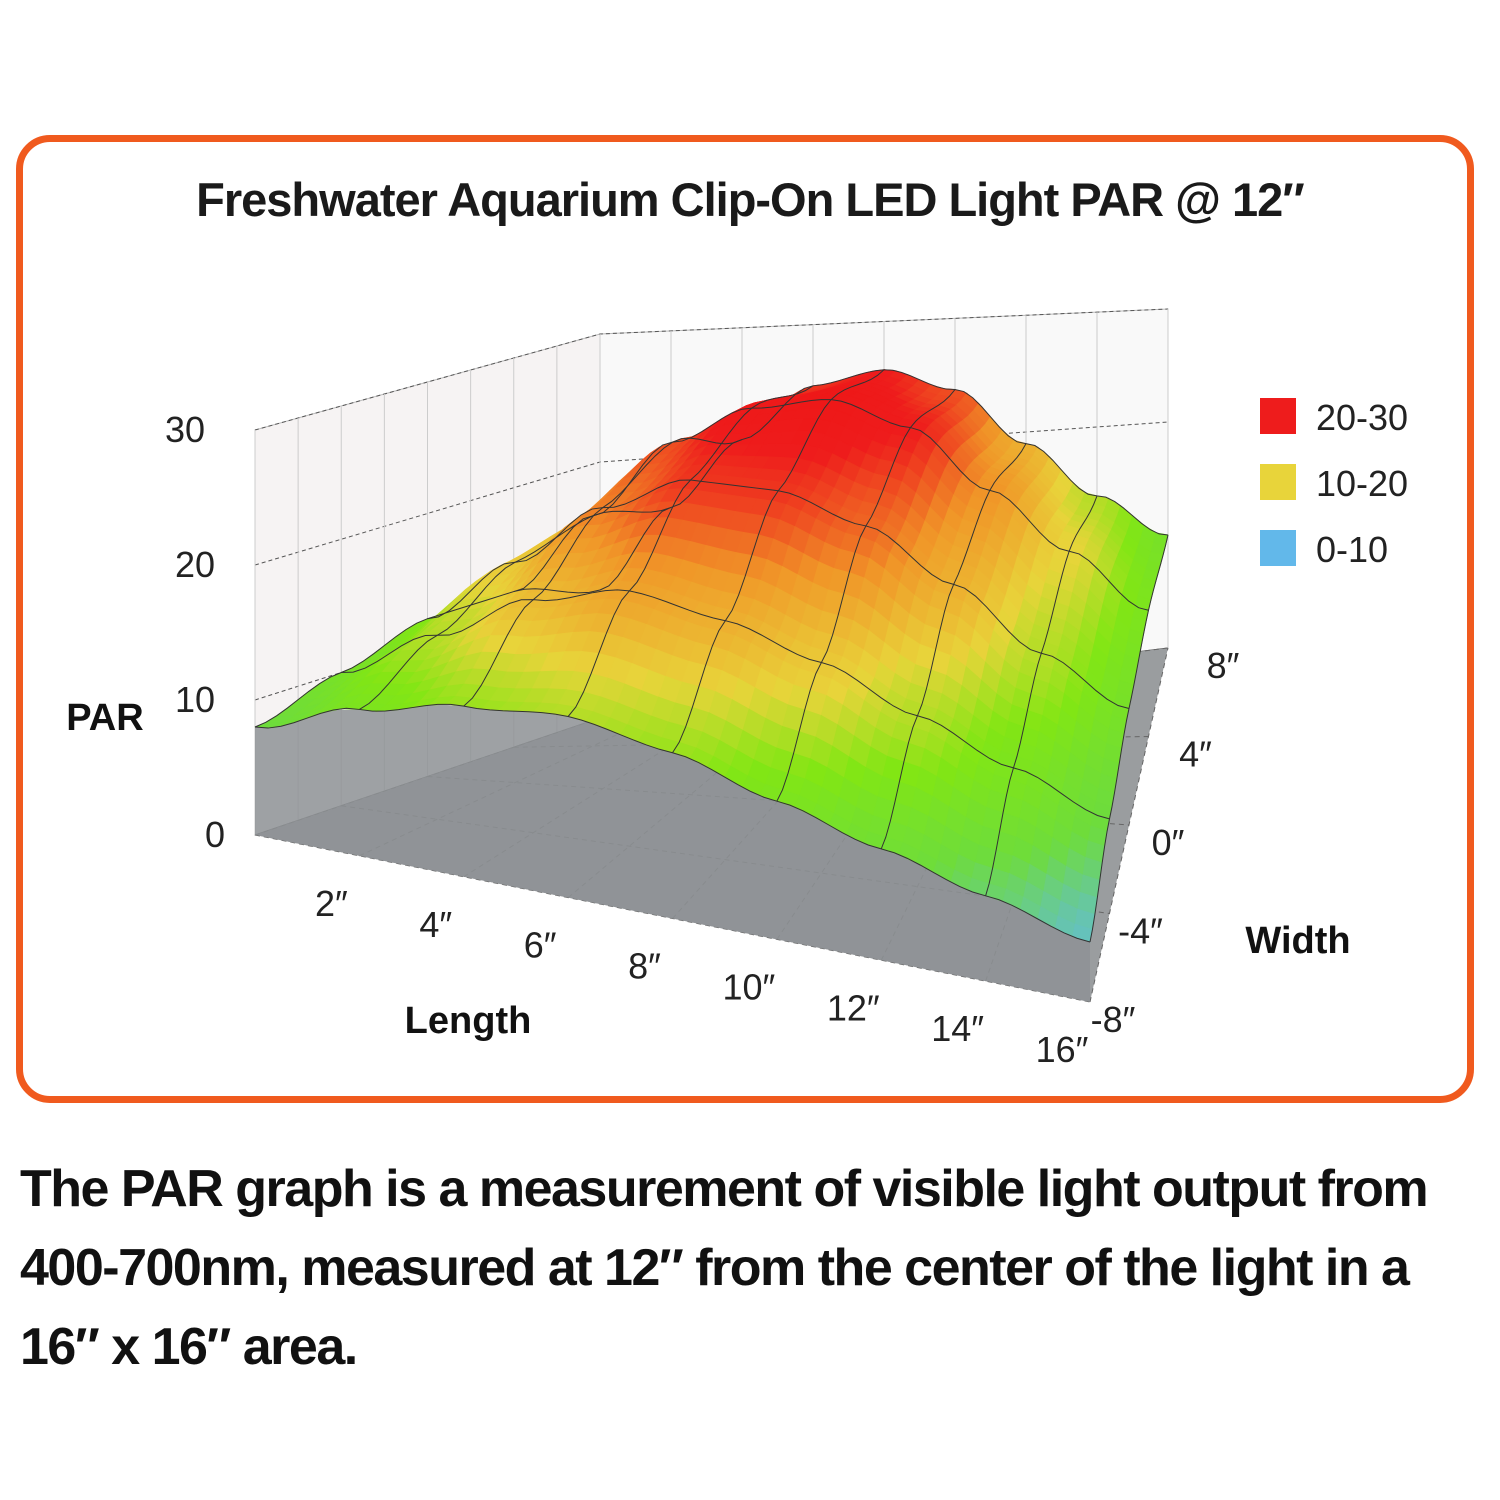 This screenshot has width=1500, height=1500. What do you see at coordinates (1140, 931) in the screenshot?
I see `y-tick-label: -4″` at bounding box center [1140, 931].